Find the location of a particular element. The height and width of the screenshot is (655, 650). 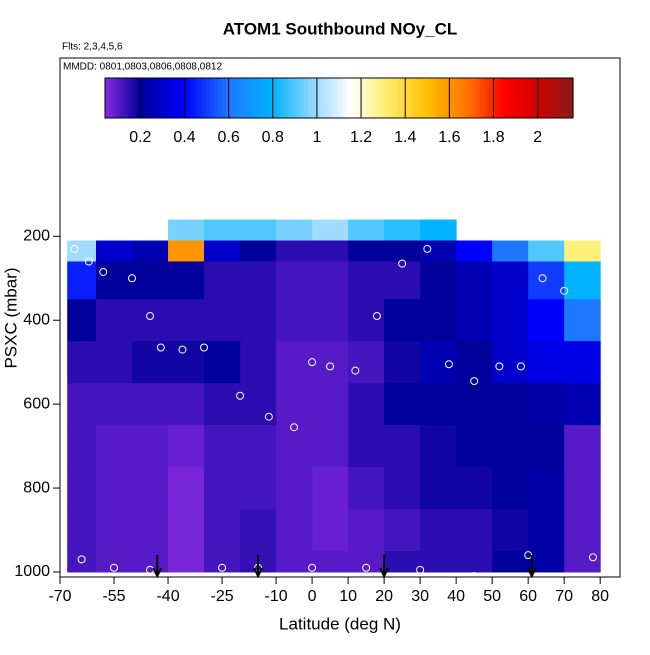

colorbar-tick-label: 1.8 is located at coordinates (493, 137).